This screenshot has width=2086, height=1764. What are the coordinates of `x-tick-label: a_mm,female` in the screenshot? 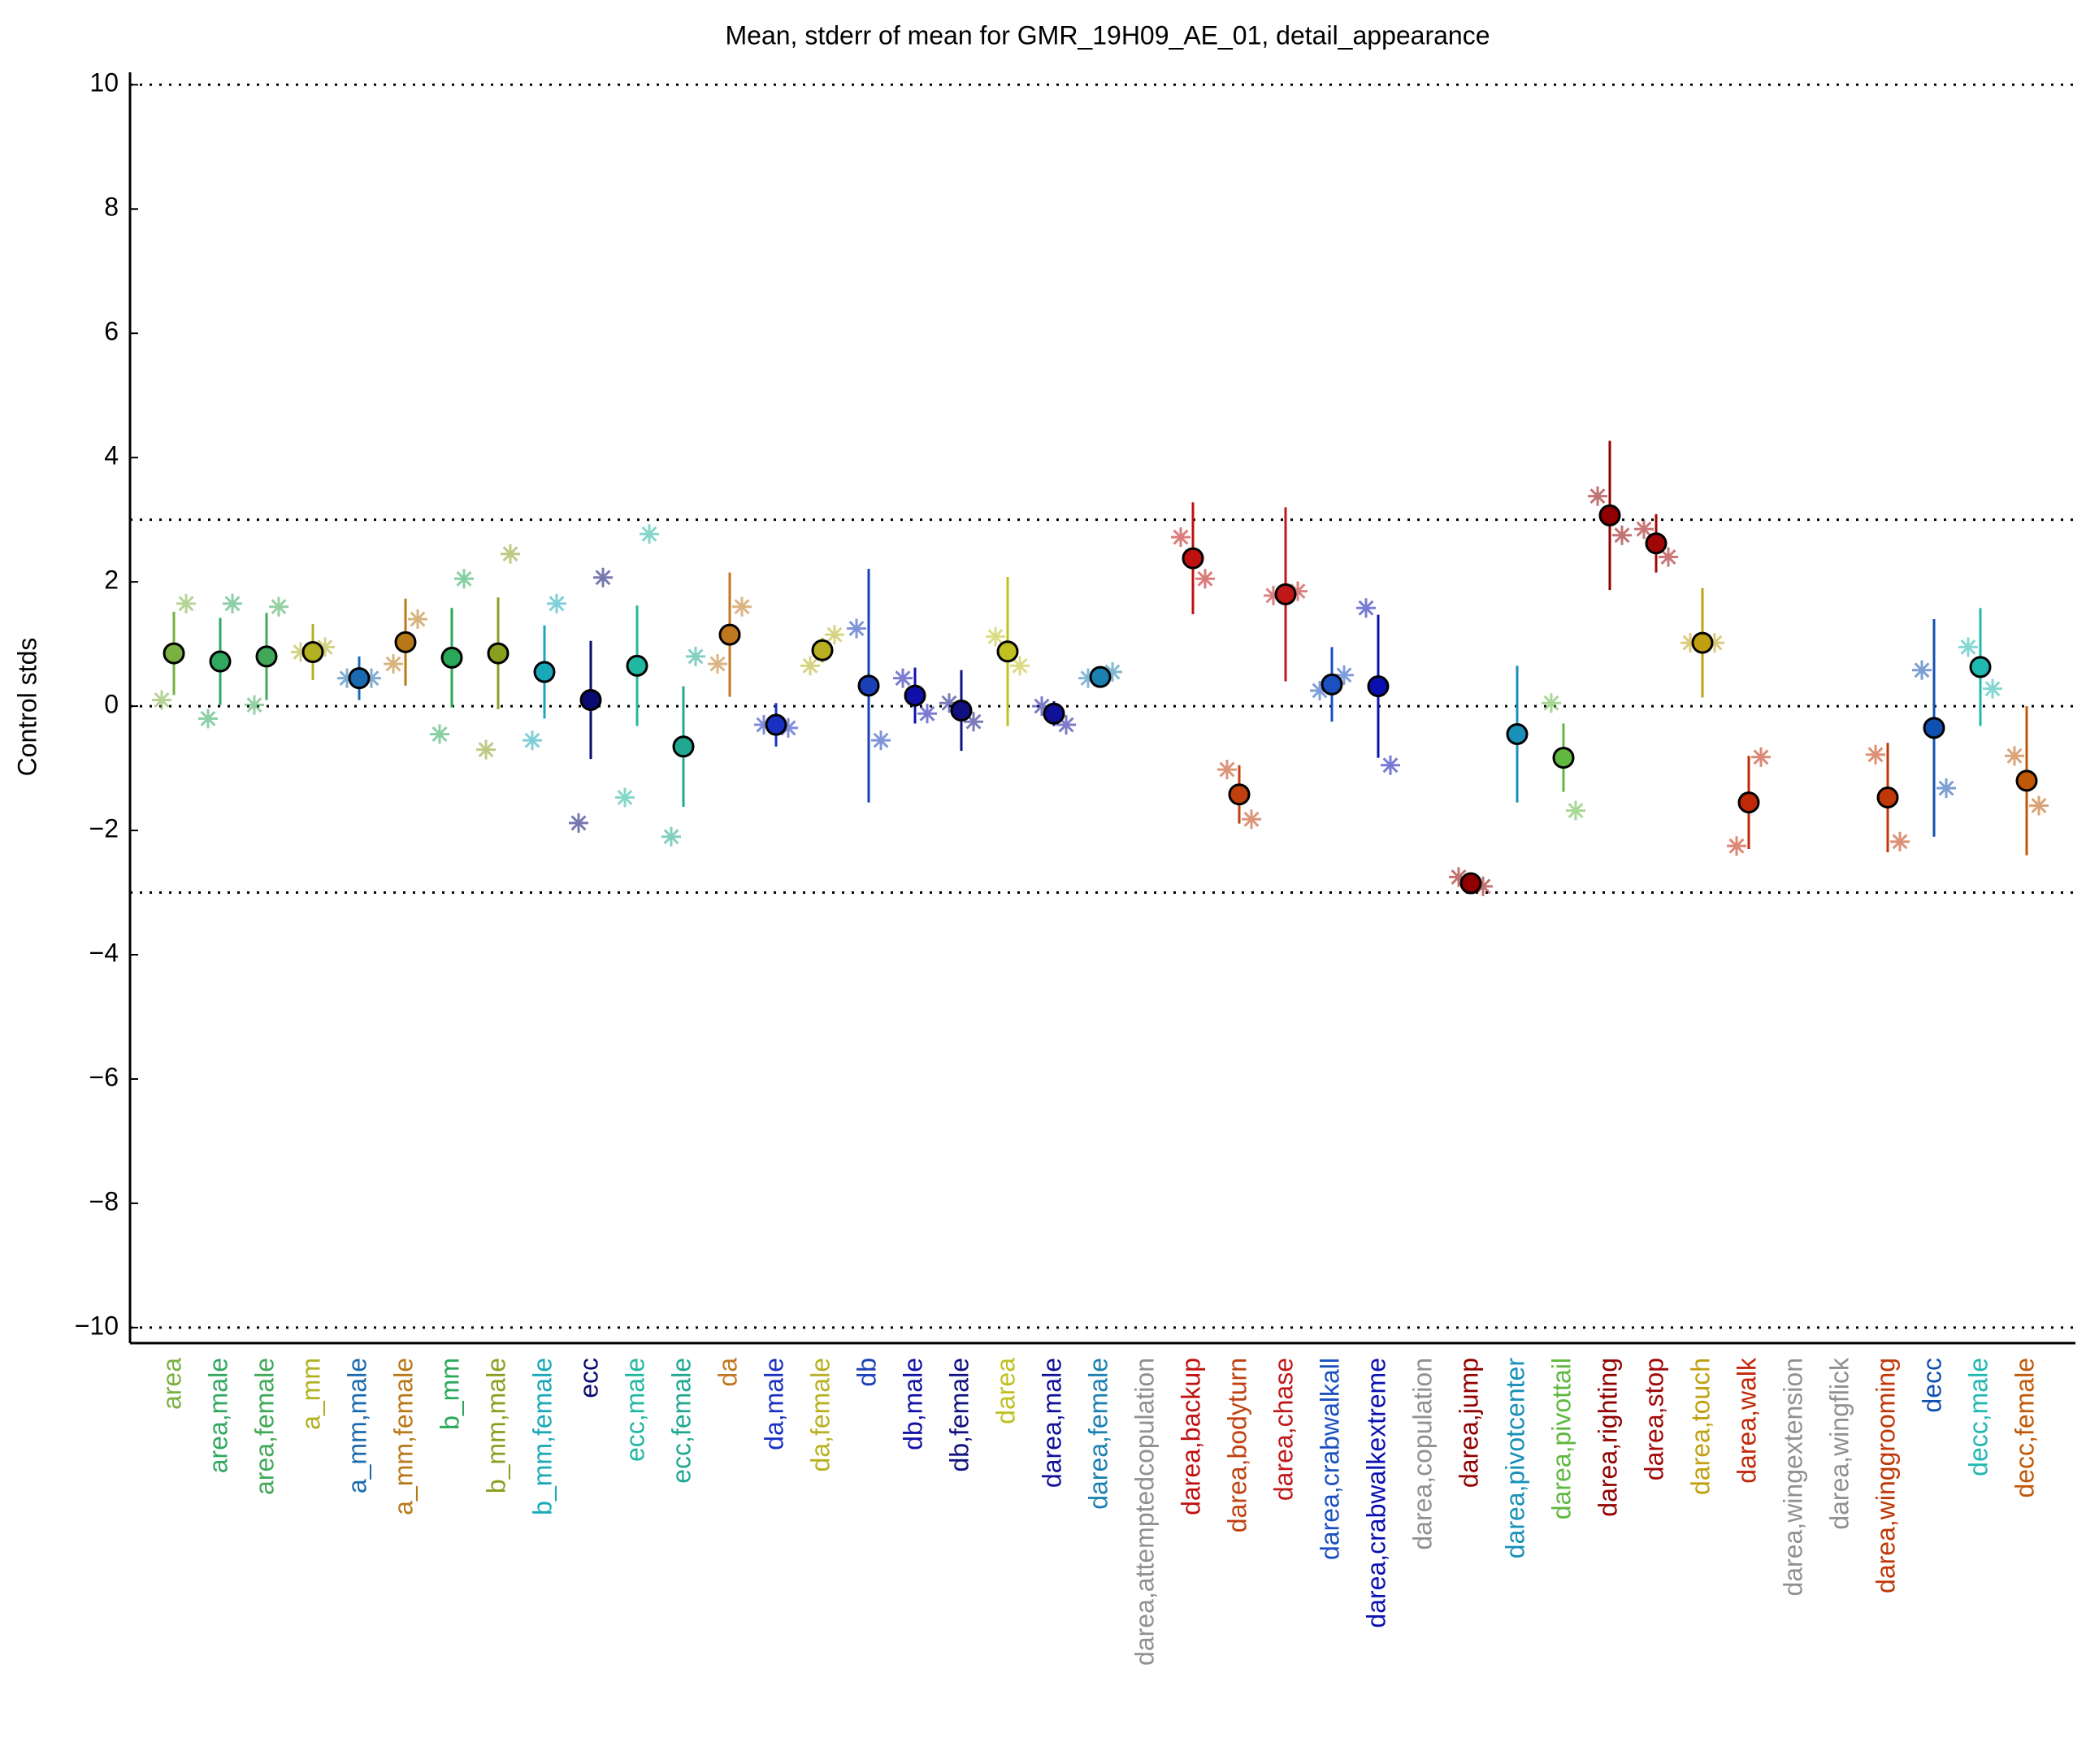 It's located at (403, 1436).